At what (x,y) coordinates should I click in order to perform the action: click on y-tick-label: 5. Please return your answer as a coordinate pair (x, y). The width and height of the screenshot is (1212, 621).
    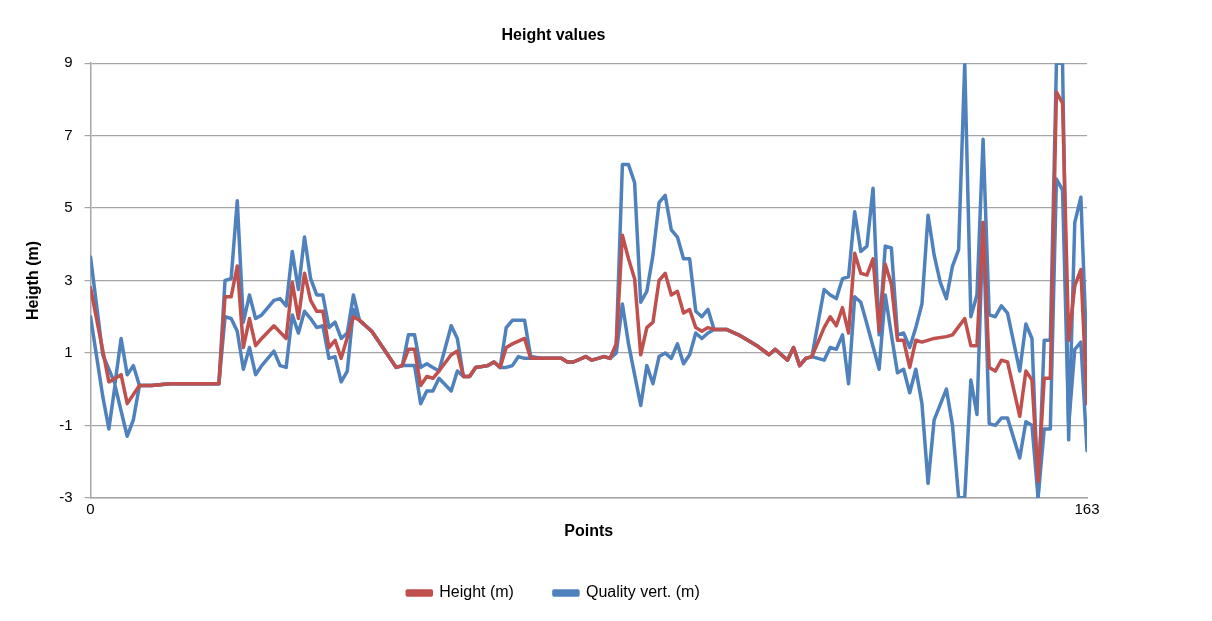
    Looking at the image, I should click on (68, 207).